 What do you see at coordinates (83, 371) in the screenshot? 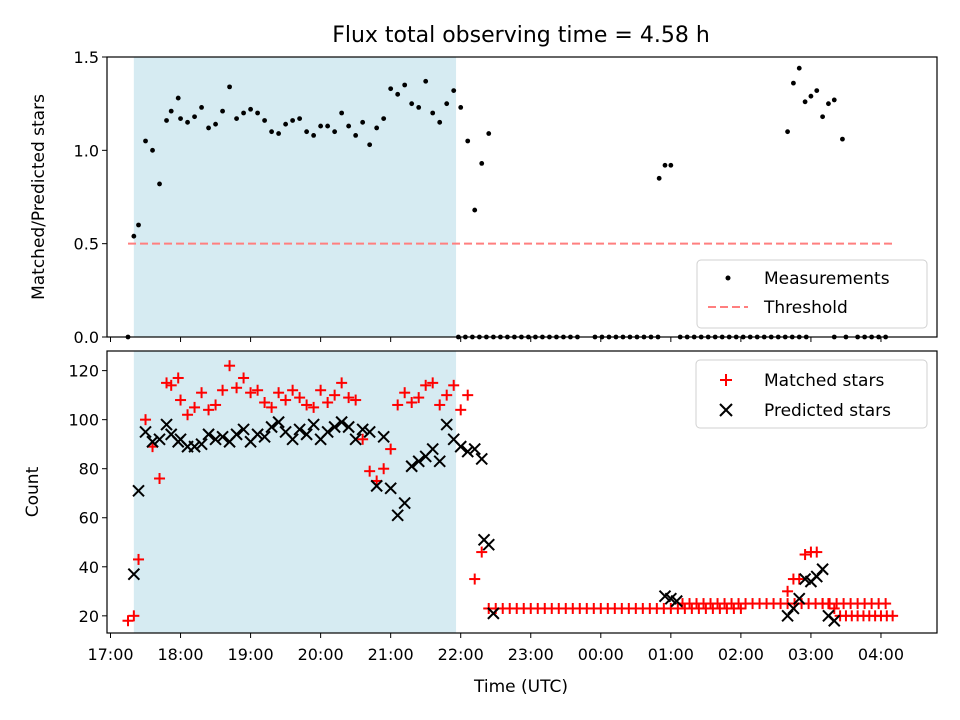
I see `y-tick-label: 120` at bounding box center [83, 371].